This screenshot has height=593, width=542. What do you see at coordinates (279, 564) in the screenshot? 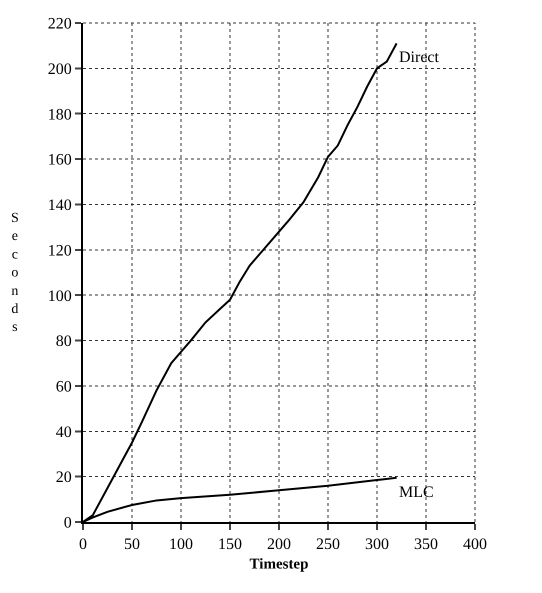
I see `x-axis-title: Timestep` at bounding box center [279, 564].